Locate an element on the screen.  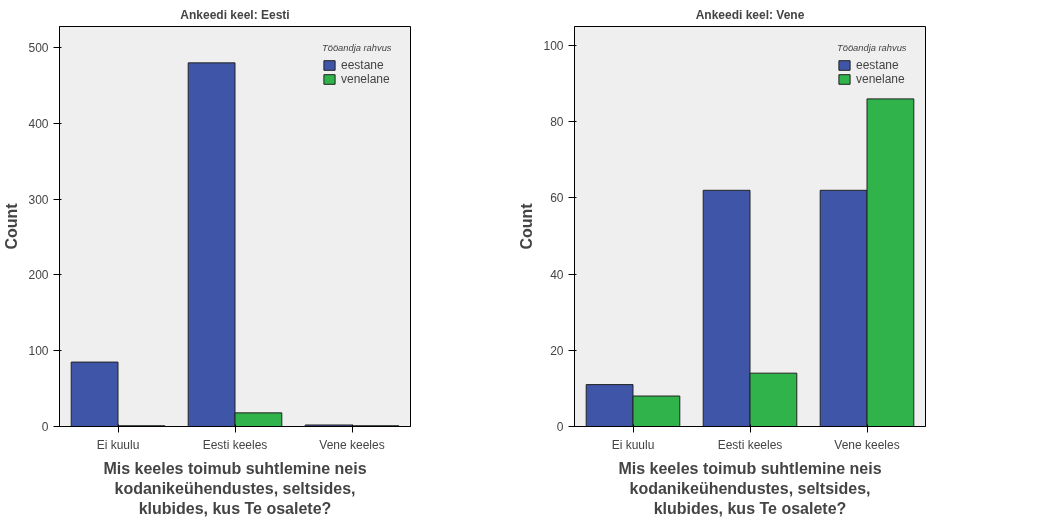
y-tick-label: 300 is located at coordinates (38, 199).